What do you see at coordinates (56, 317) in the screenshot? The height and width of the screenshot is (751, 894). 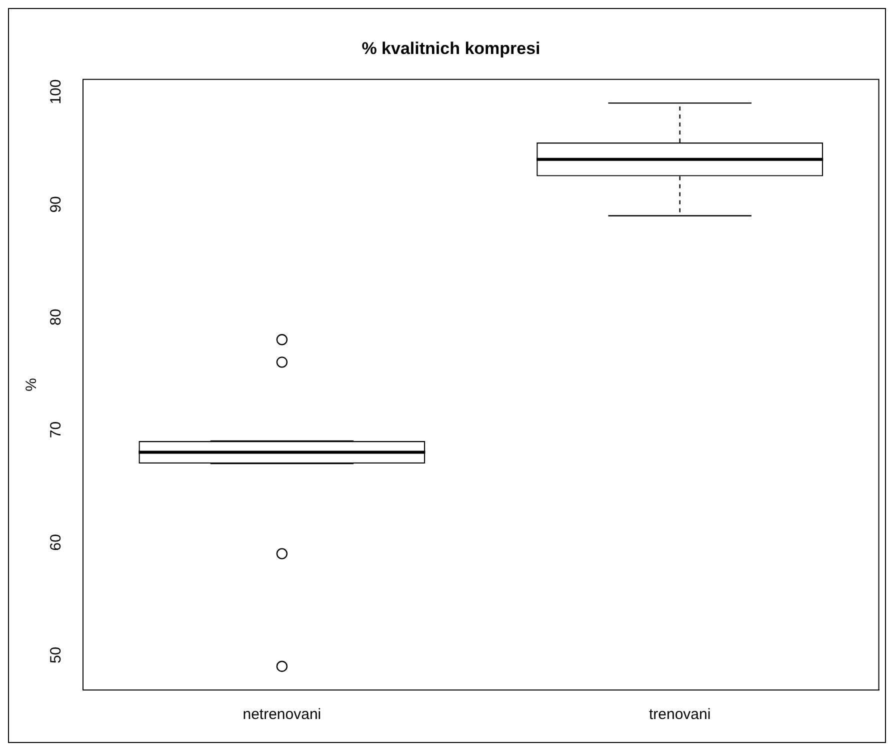 I see `y-tick-label: 80` at bounding box center [56, 317].